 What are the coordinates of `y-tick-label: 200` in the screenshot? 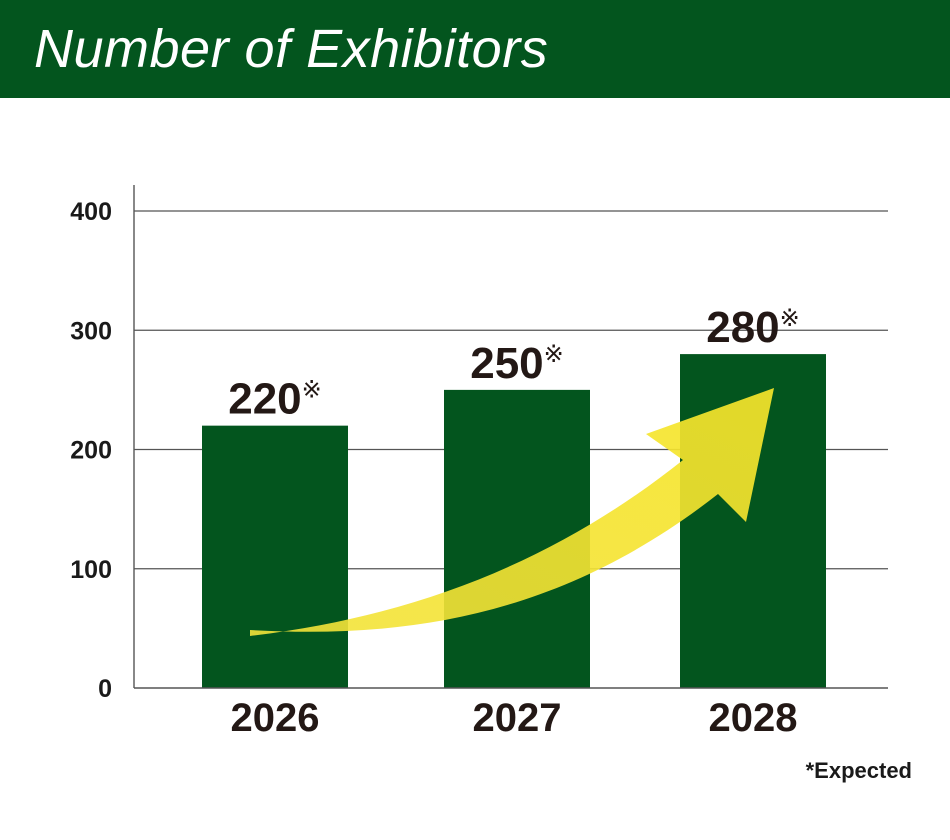 It's located at (91, 451).